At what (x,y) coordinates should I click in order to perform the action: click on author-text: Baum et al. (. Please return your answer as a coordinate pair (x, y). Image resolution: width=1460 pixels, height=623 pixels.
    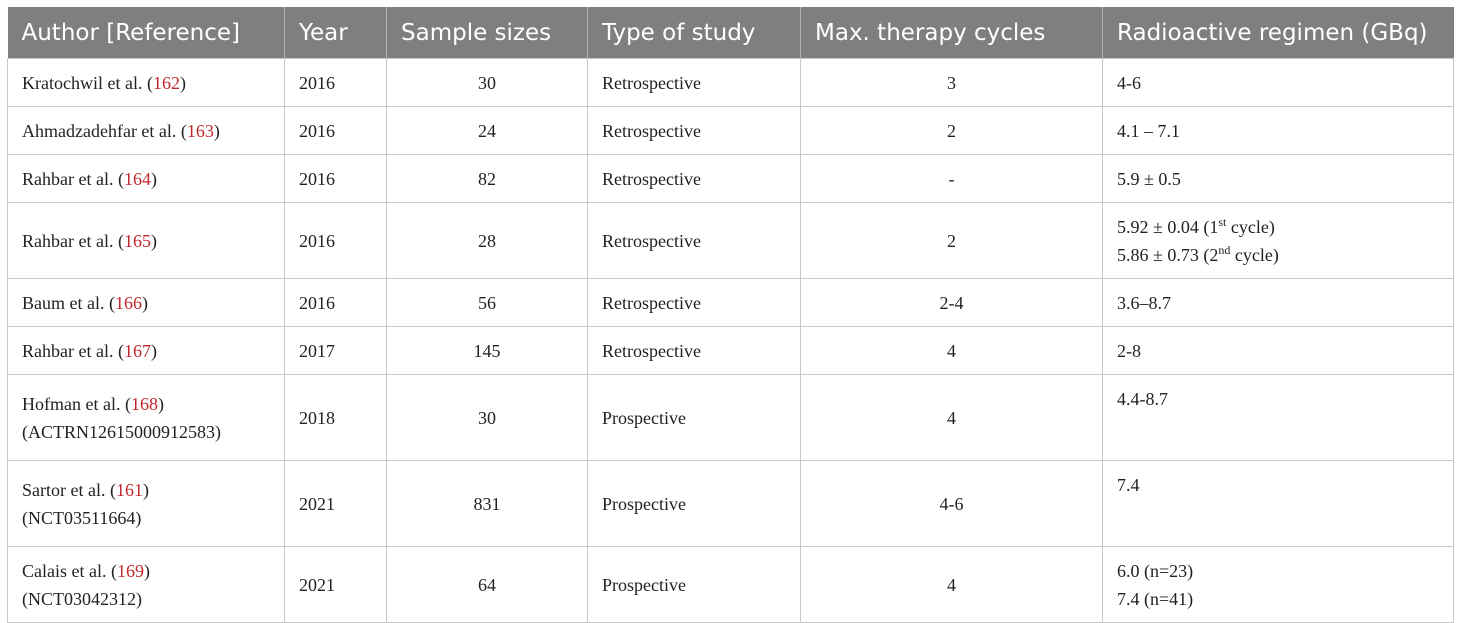
    Looking at the image, I should click on (68, 302).